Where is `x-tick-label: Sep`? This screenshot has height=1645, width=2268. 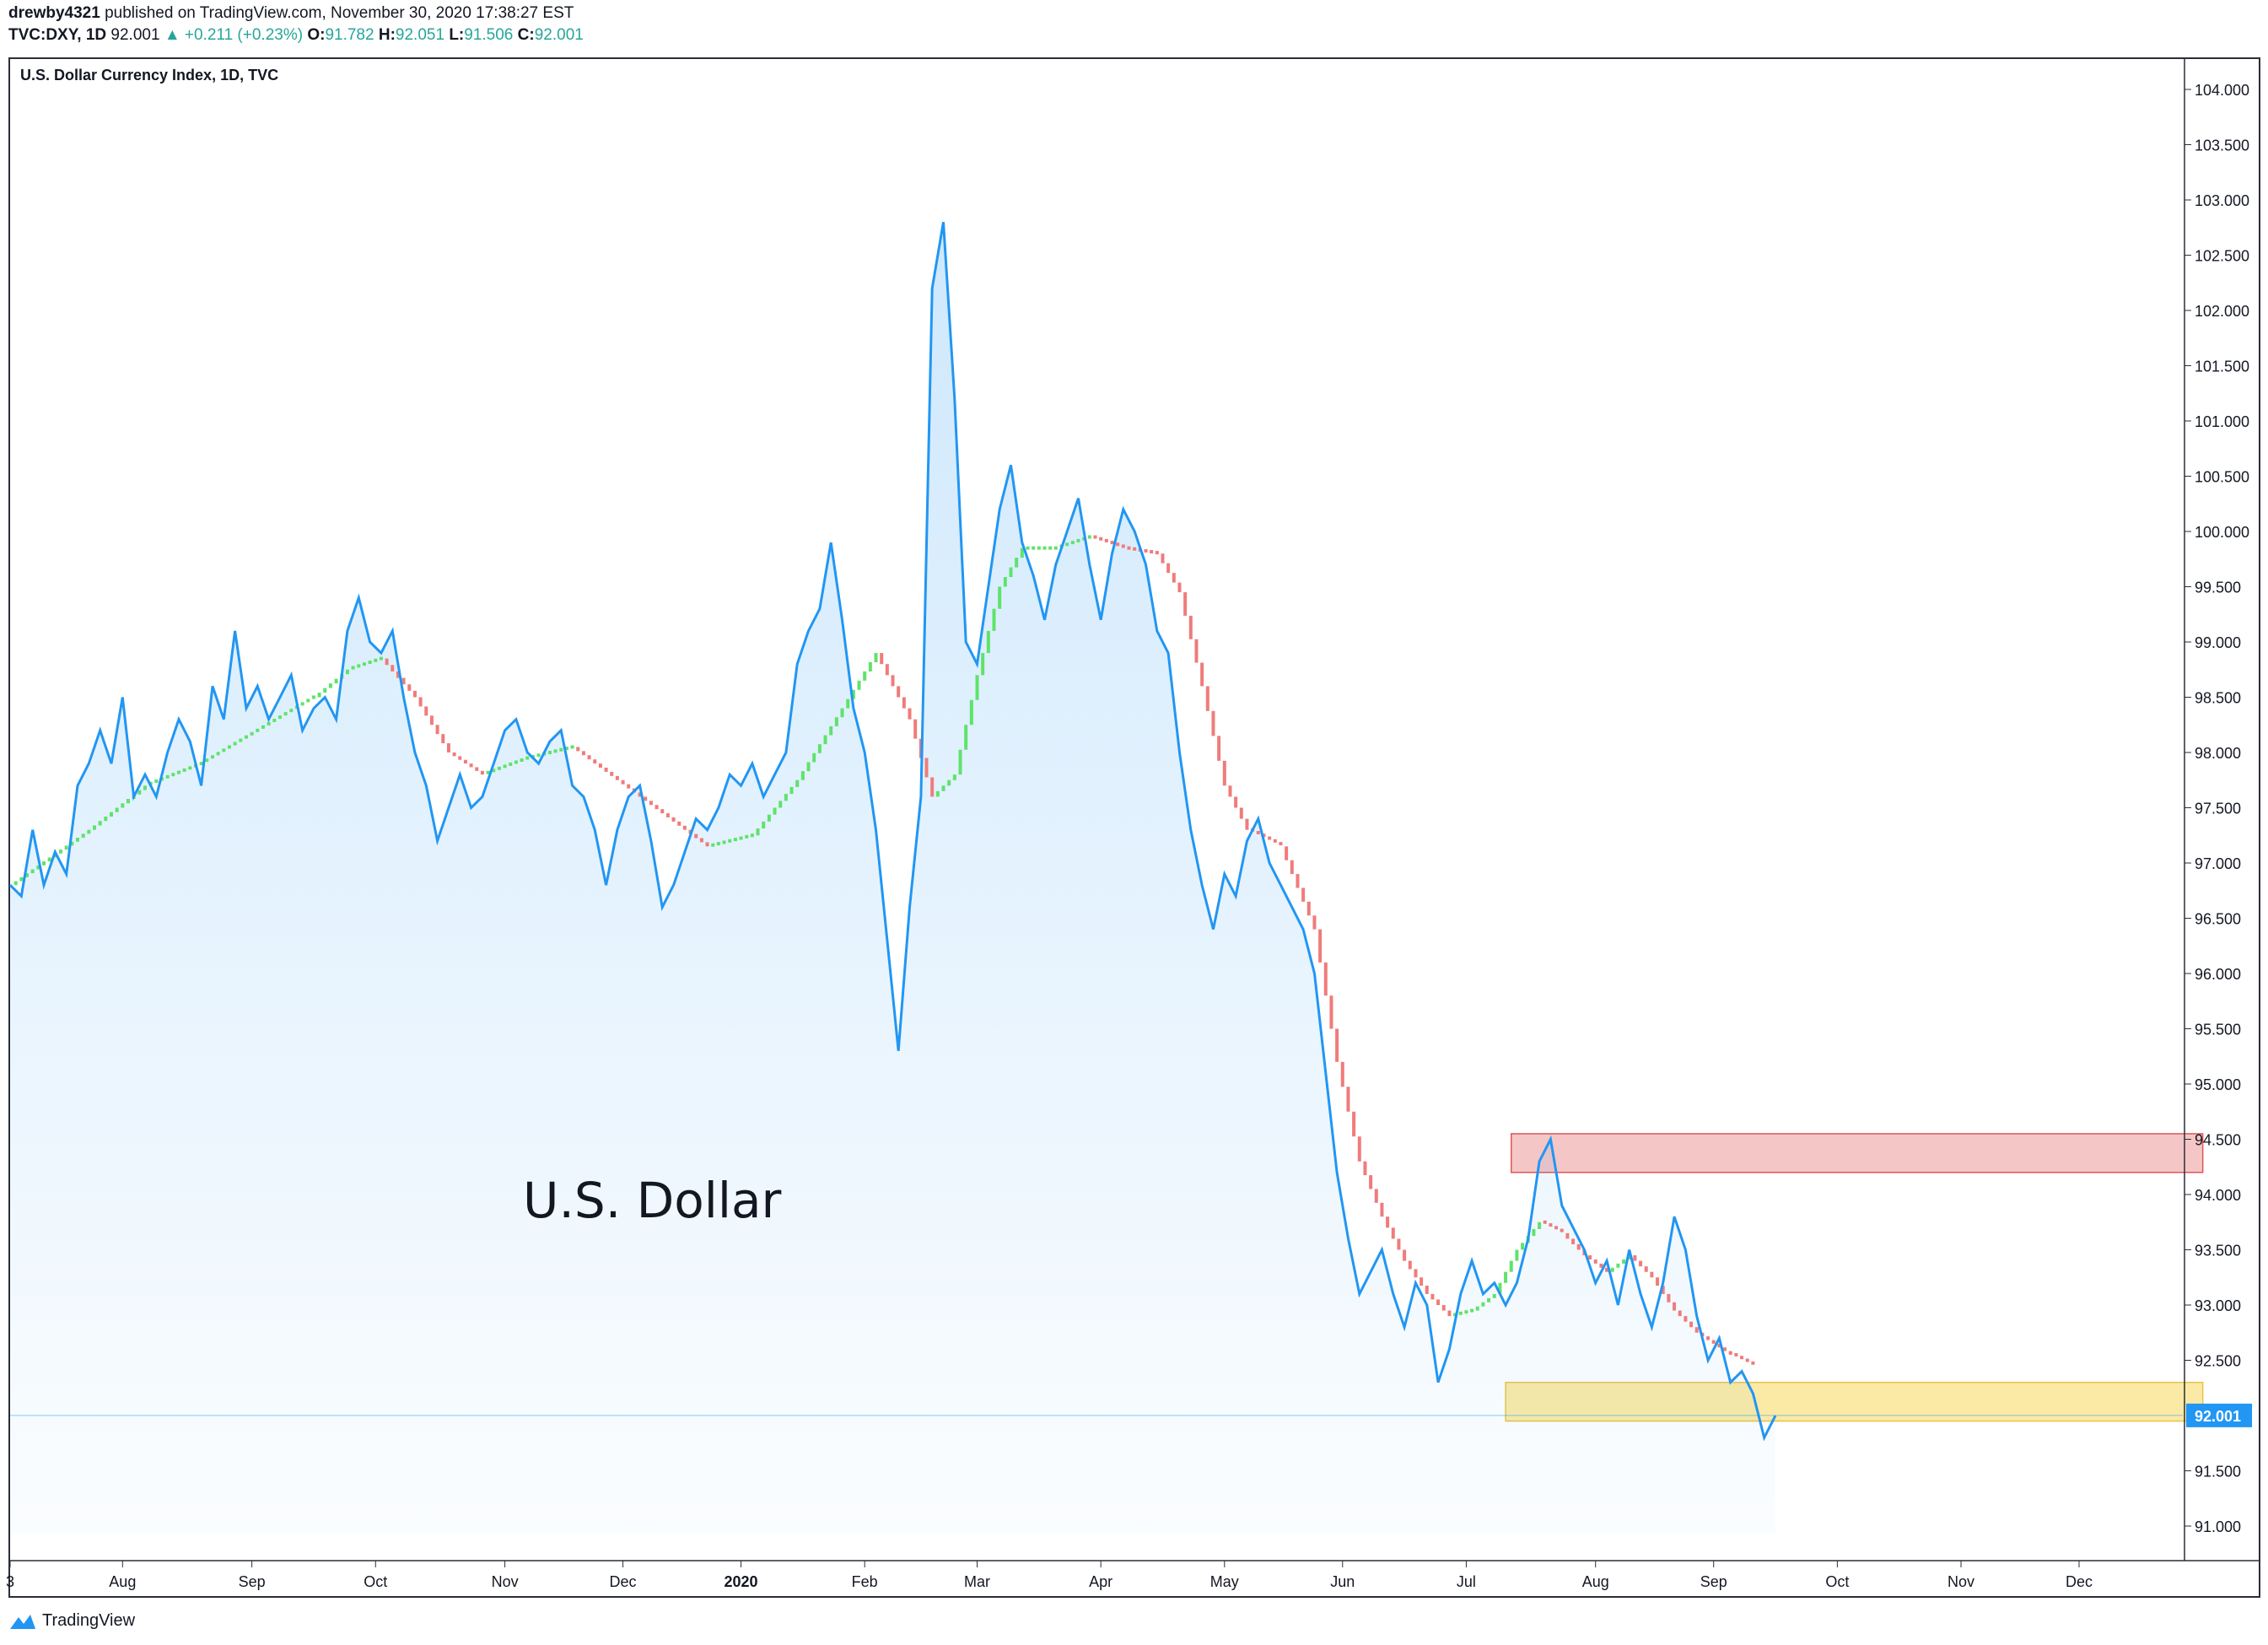 x-tick-label: Sep is located at coordinates (1714, 1581).